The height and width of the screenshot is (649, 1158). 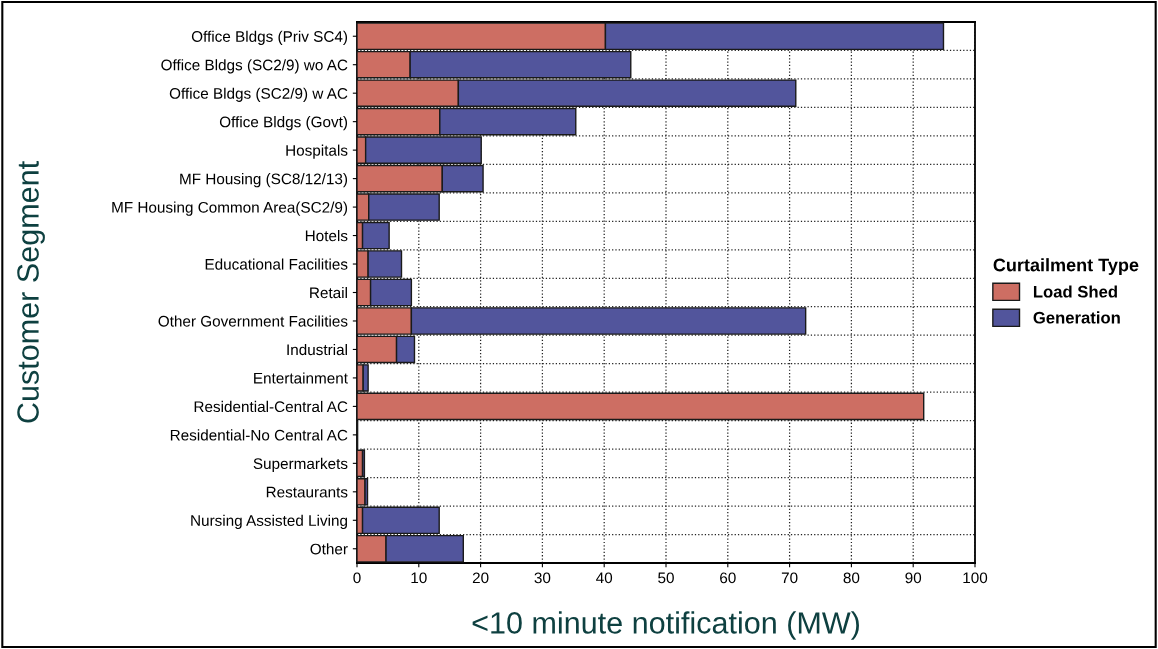 What do you see at coordinates (269, 521) in the screenshot?
I see `y-tick-label: Nursing Assisted Living` at bounding box center [269, 521].